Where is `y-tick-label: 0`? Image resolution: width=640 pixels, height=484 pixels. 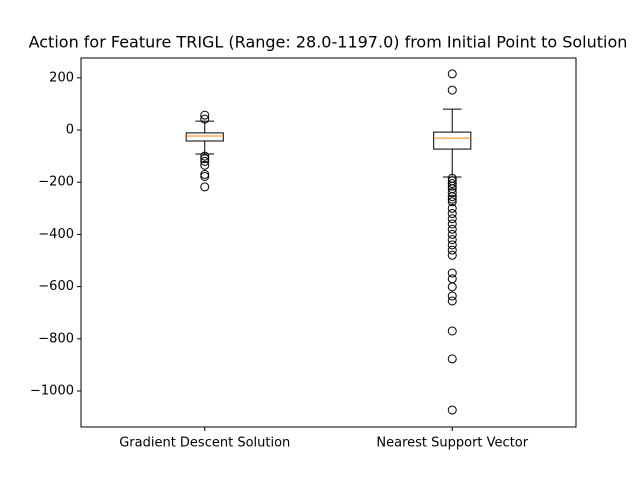 y-tick-label: 0 is located at coordinates (70, 130).